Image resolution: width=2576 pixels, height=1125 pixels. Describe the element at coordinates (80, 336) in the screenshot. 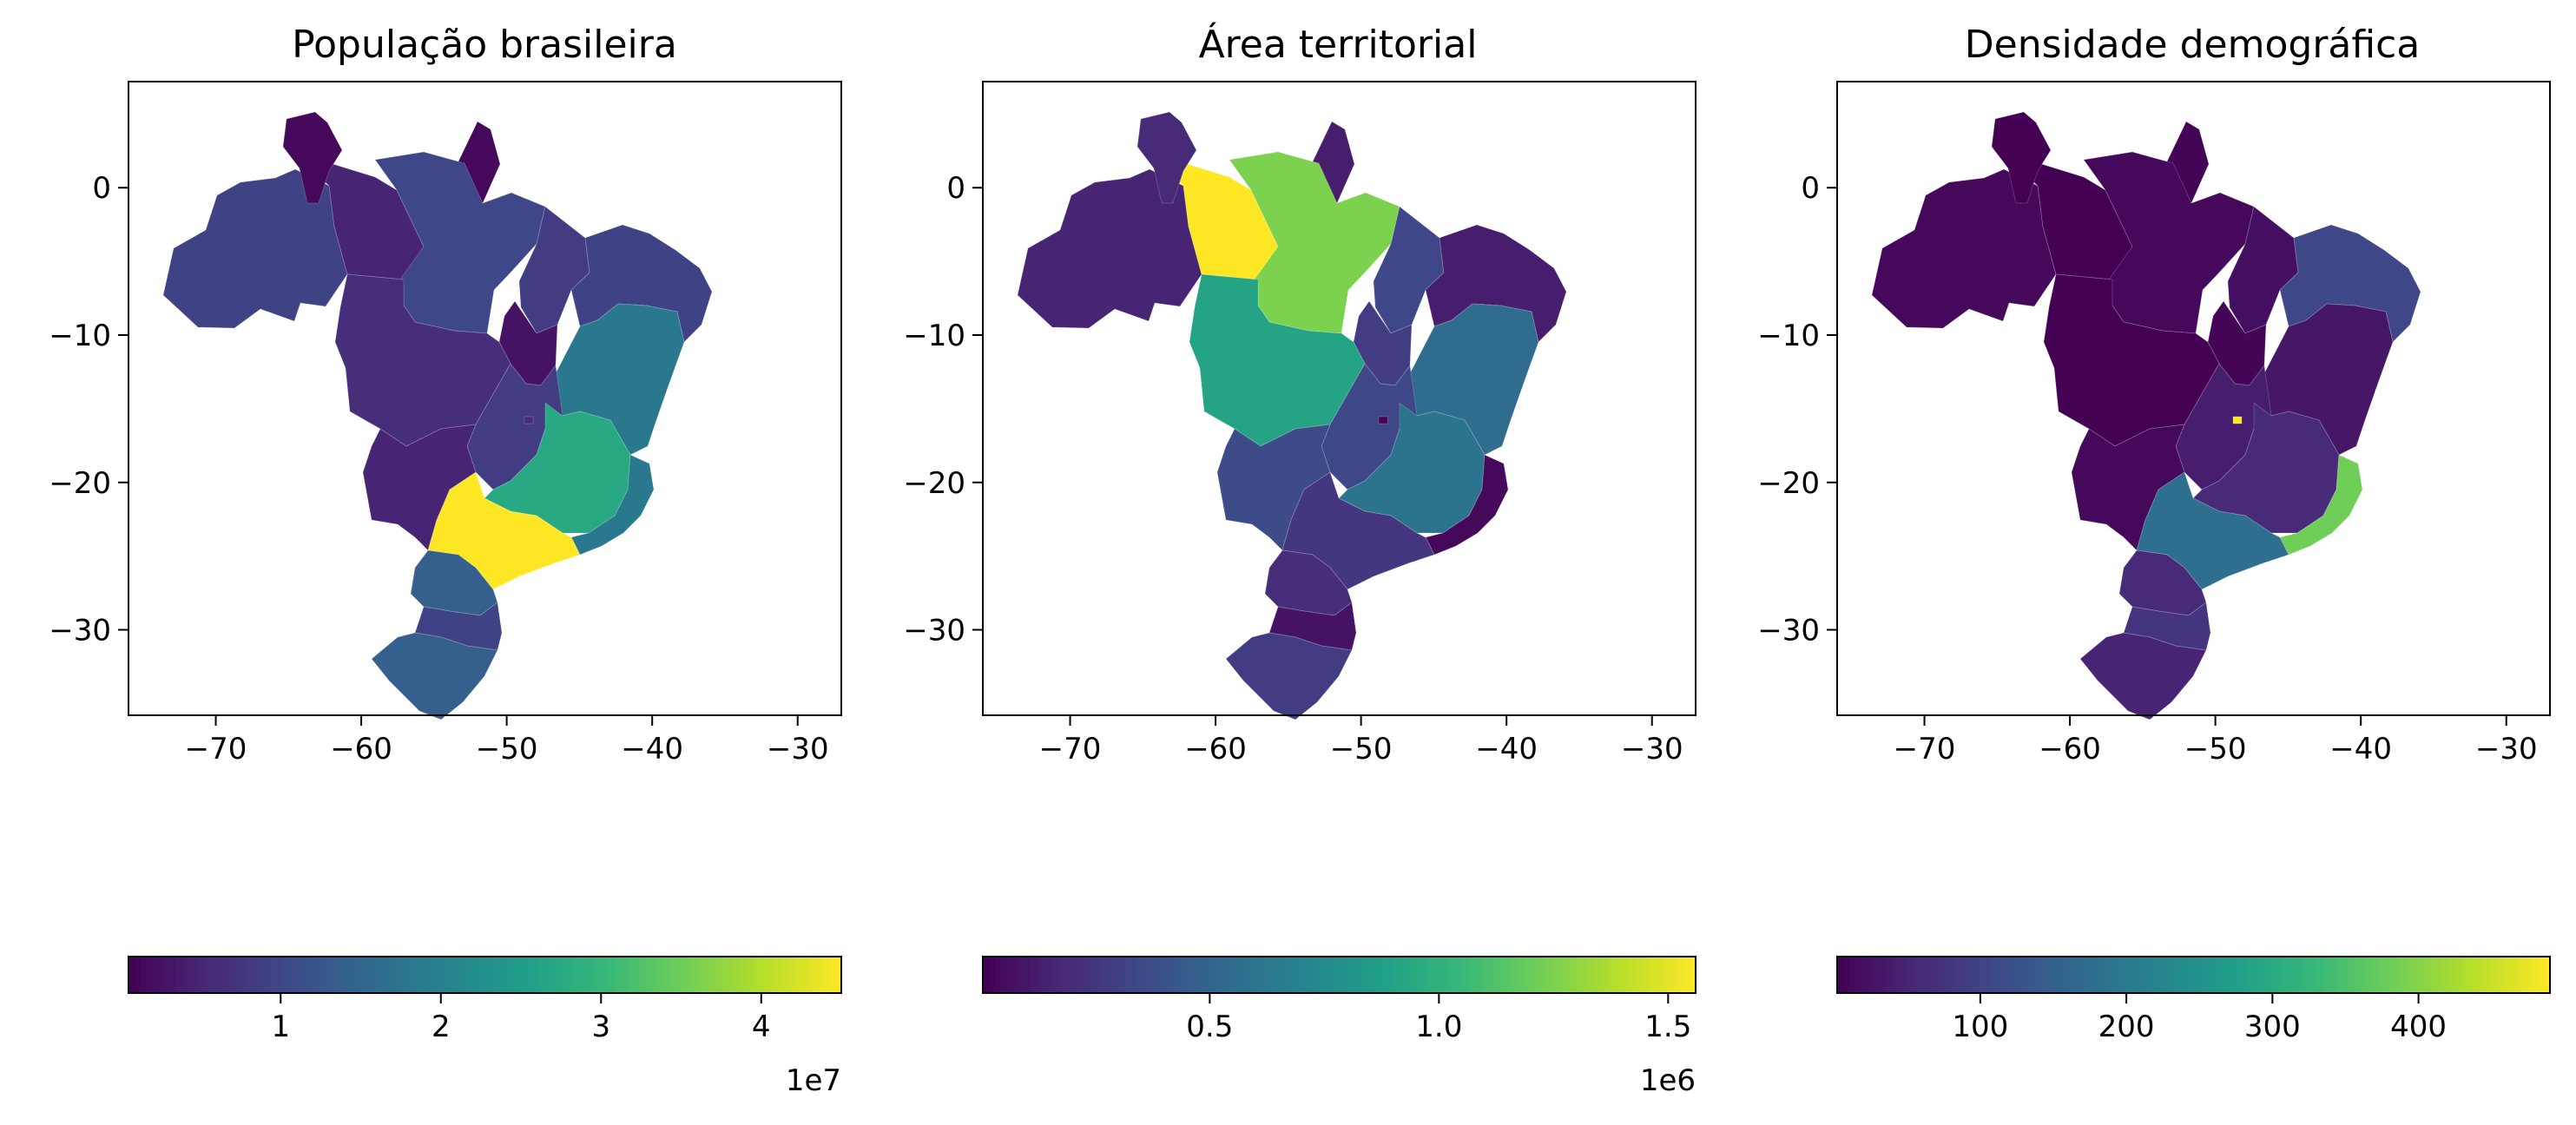

I see `y-tick-label: −10` at that location.